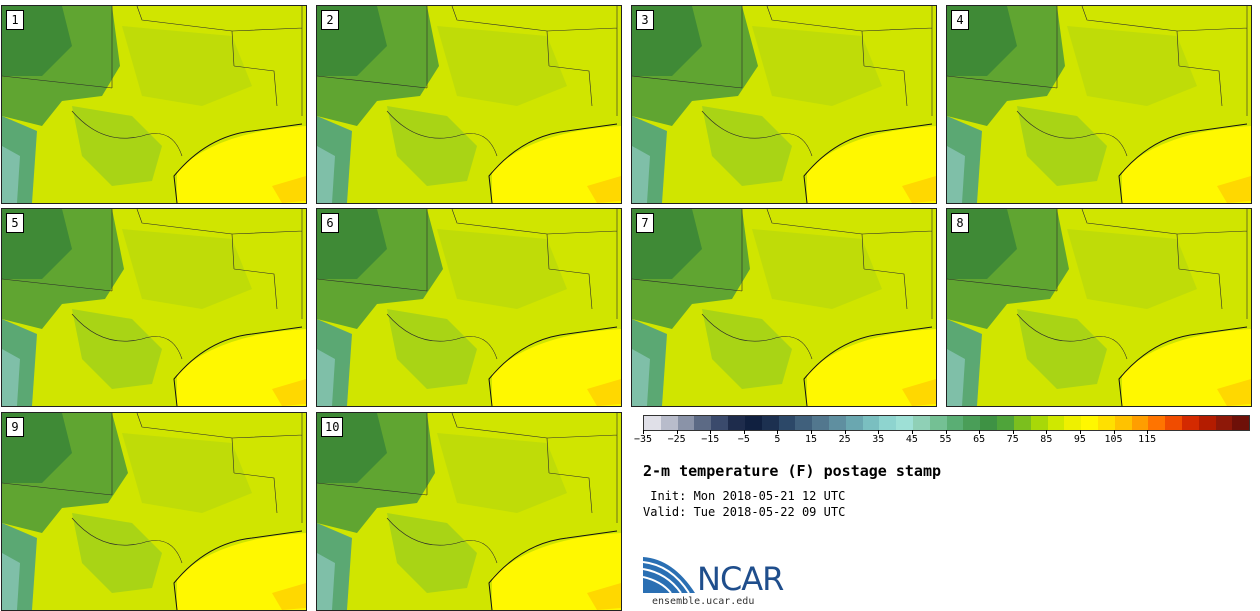 The image size is (1260, 611). I want to click on temperature-colorbar, so click(946, 423).